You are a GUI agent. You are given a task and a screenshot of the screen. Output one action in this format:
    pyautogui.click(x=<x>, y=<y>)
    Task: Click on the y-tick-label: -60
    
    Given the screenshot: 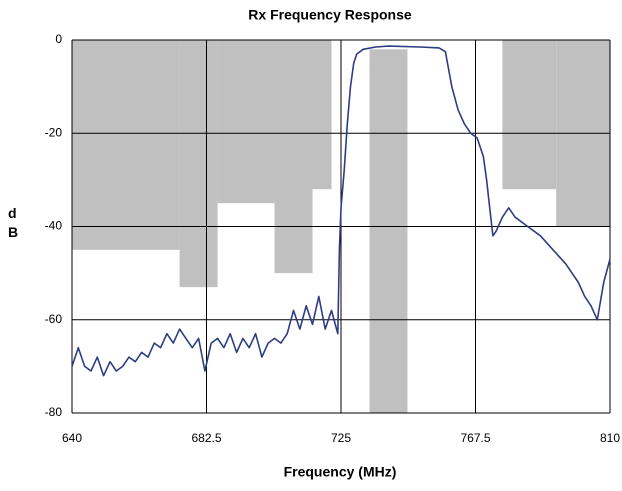 What is the action you would take?
    pyautogui.click(x=54, y=319)
    